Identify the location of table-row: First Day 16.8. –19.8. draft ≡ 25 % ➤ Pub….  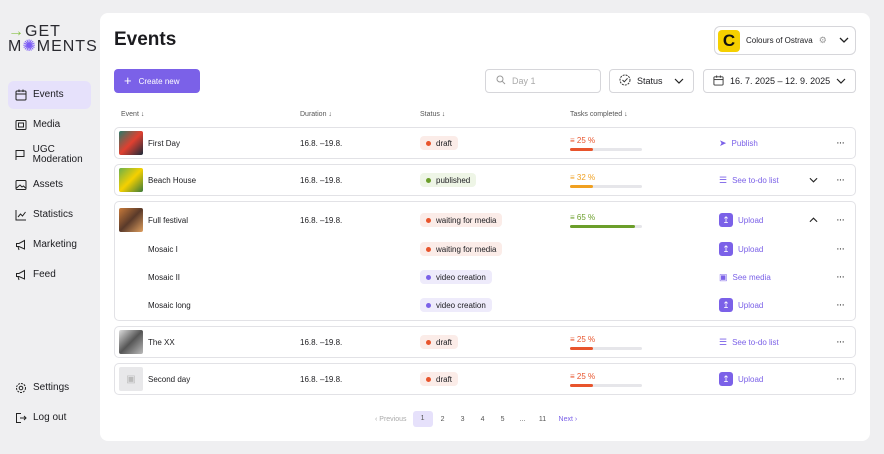
(485, 143).